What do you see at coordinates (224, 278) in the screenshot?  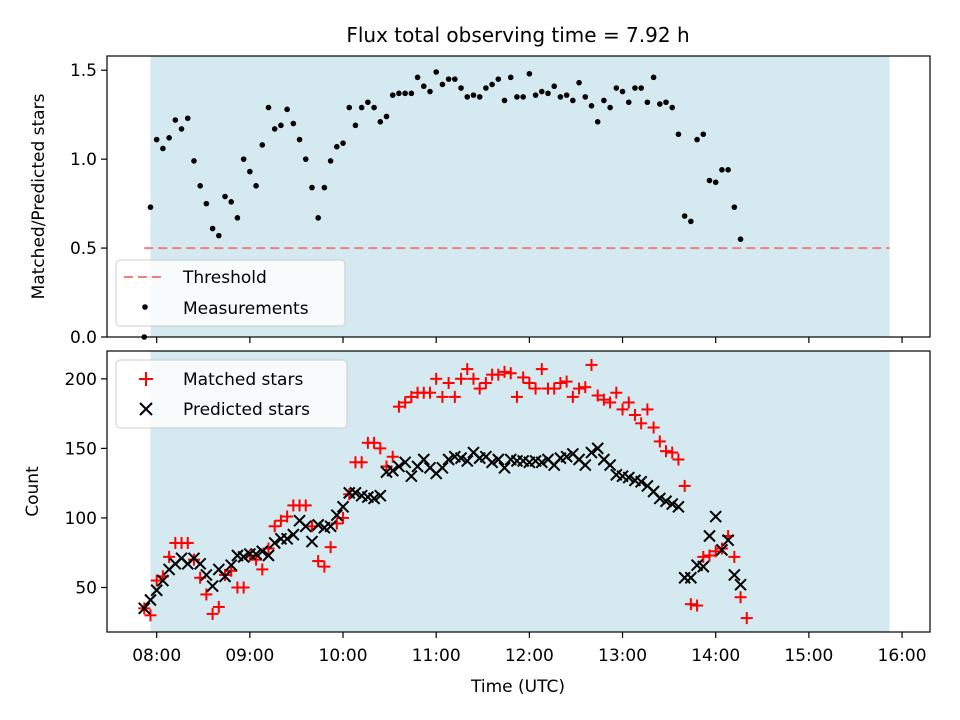 I see `legend-threshold-label: Threshold` at bounding box center [224, 278].